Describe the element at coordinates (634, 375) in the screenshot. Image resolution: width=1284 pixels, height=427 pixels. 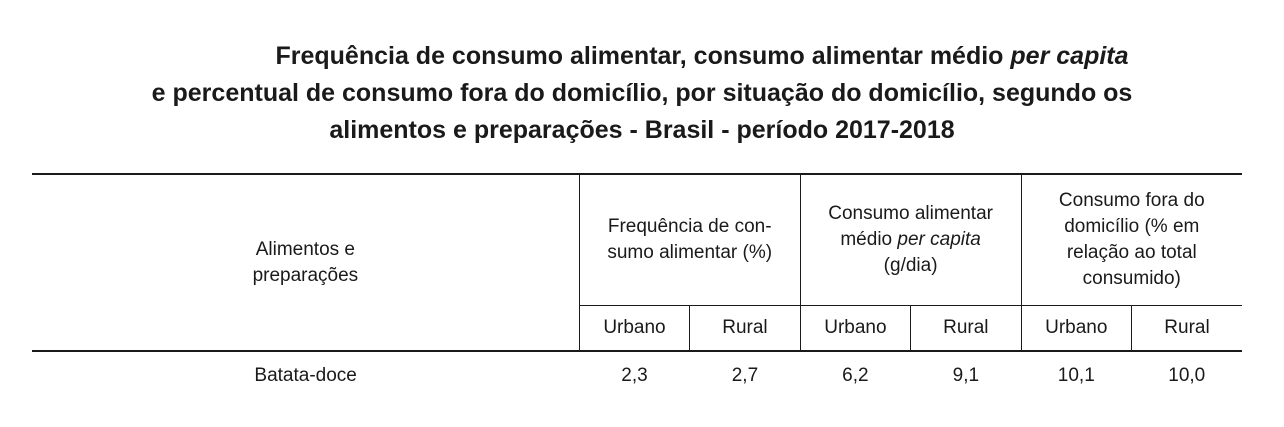
I see `cell-value: 2,3` at that location.